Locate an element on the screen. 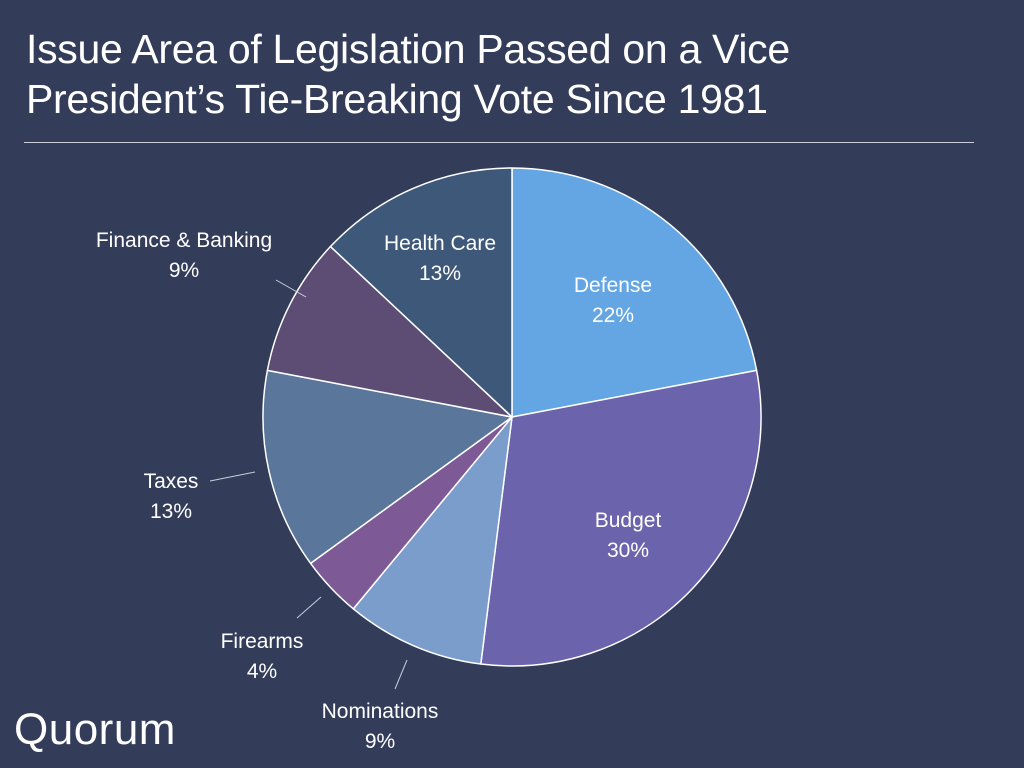  title-divider is located at coordinates (499, 142).